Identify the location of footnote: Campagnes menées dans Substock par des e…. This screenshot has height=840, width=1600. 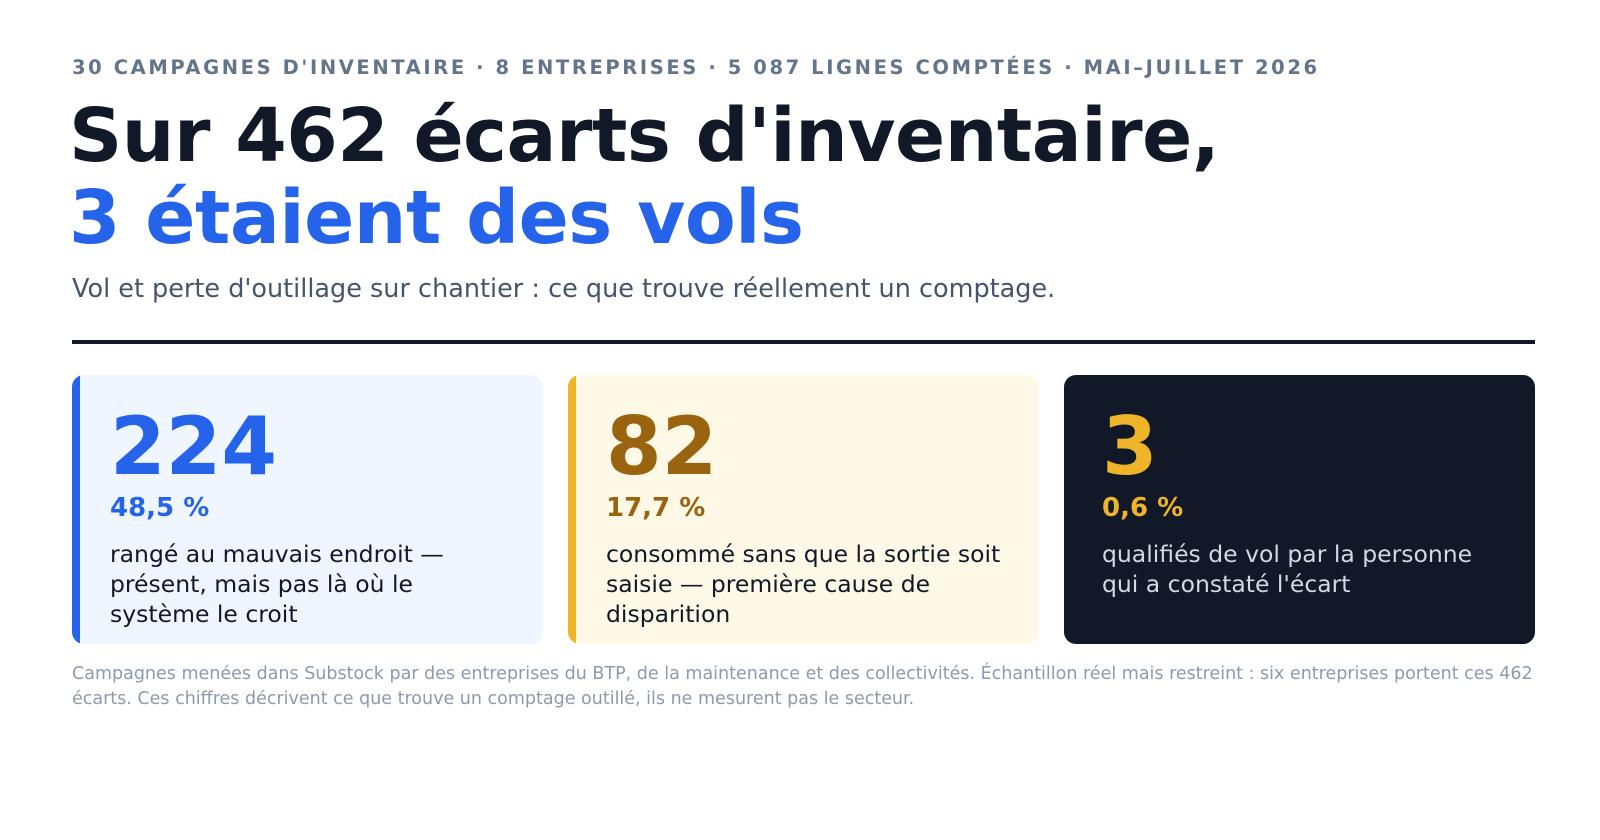
(802, 686).